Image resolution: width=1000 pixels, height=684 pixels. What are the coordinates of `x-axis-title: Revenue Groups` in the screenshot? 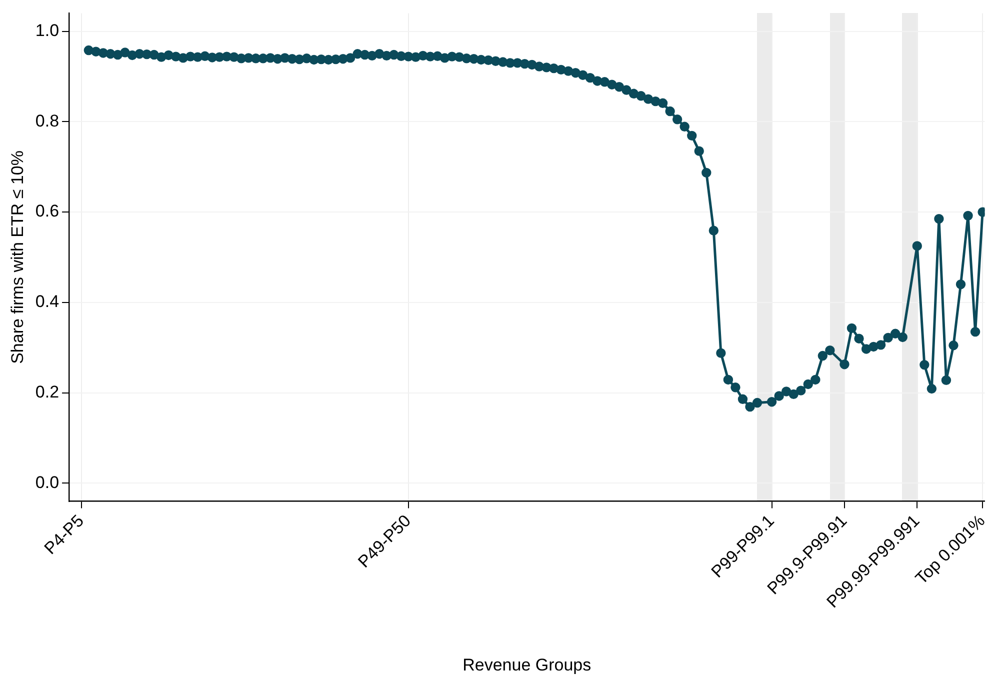 It's located at (527, 664).